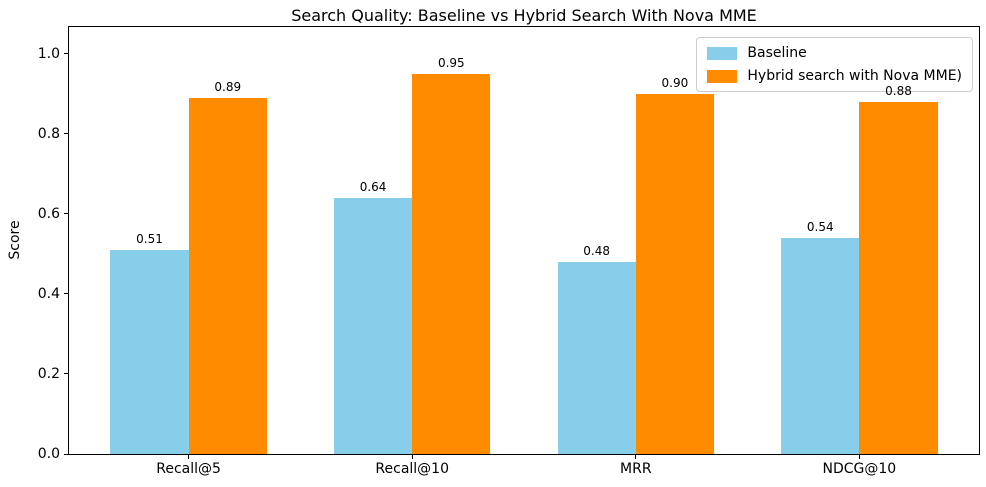 The height and width of the screenshot is (487, 986). What do you see at coordinates (48, 213) in the screenshot?
I see `y-tick-label: 0.6` at bounding box center [48, 213].